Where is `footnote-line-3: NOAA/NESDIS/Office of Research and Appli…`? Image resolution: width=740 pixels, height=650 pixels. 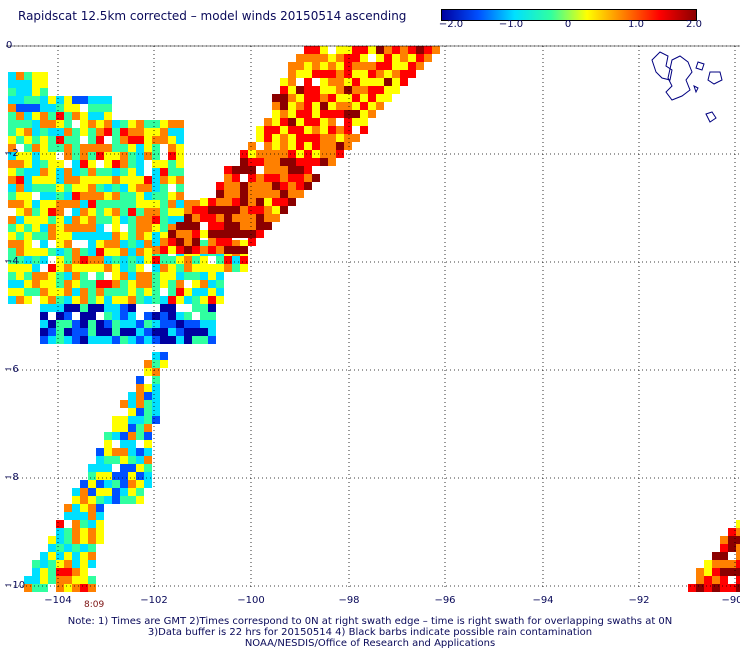
footnote-line-3: NOAA/NESDIS/Office of Research and Appli… is located at coordinates (370, 643).